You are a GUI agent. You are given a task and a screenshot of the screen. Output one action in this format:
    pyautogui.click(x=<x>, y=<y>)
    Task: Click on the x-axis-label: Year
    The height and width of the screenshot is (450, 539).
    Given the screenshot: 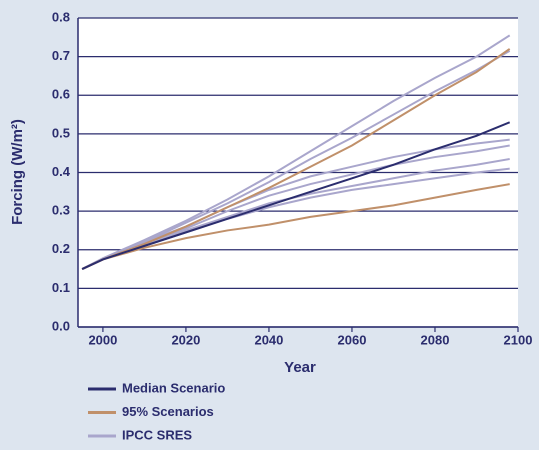 What is the action you would take?
    pyautogui.click(x=300, y=367)
    